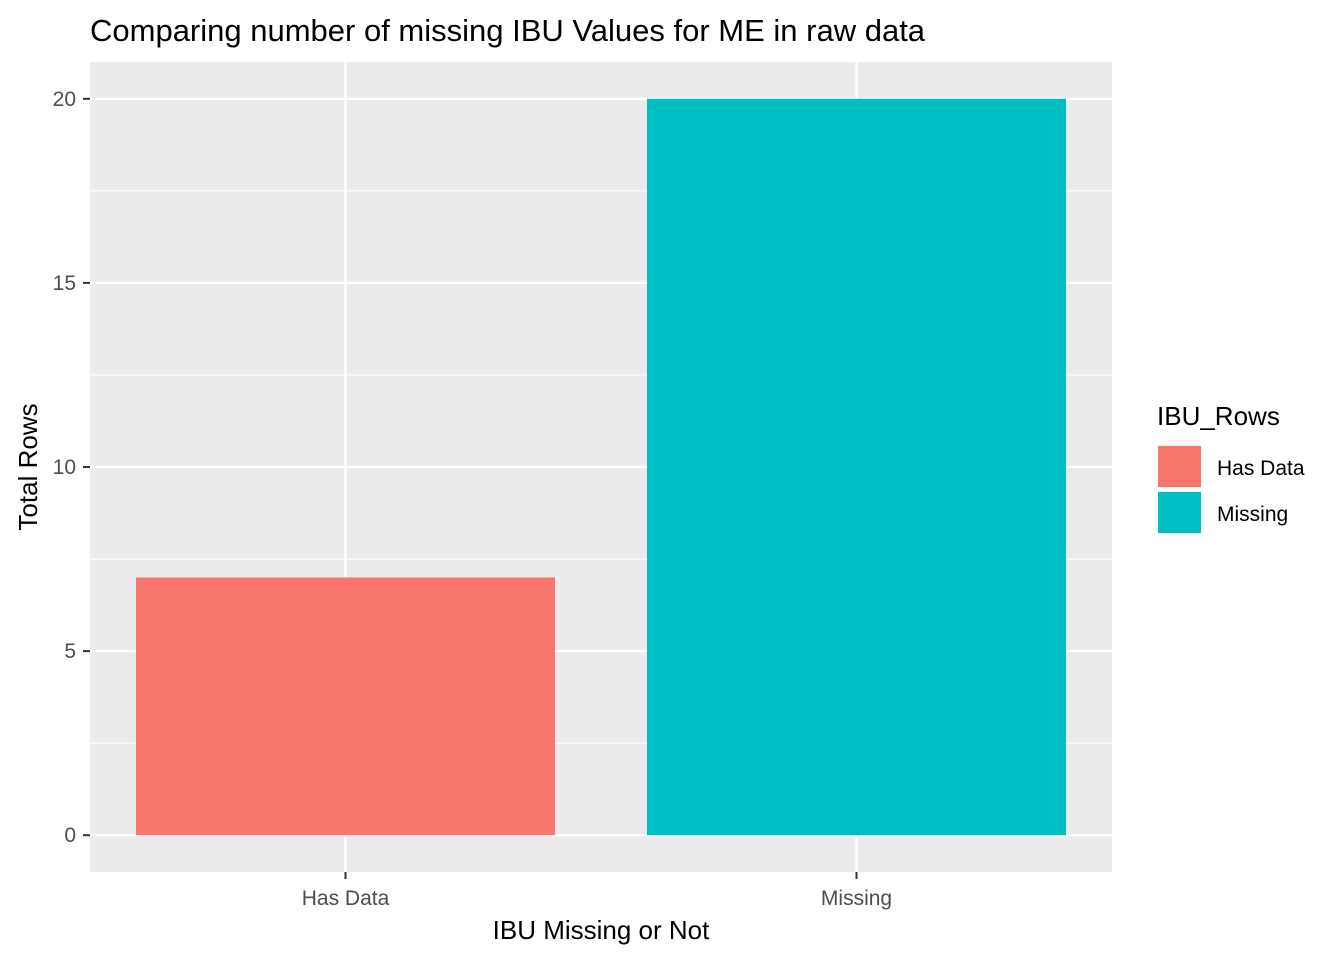 Image resolution: width=1344 pixels, height=960 pixels. Describe the element at coordinates (70, 835) in the screenshot. I see `y-tick-label: 0` at that location.